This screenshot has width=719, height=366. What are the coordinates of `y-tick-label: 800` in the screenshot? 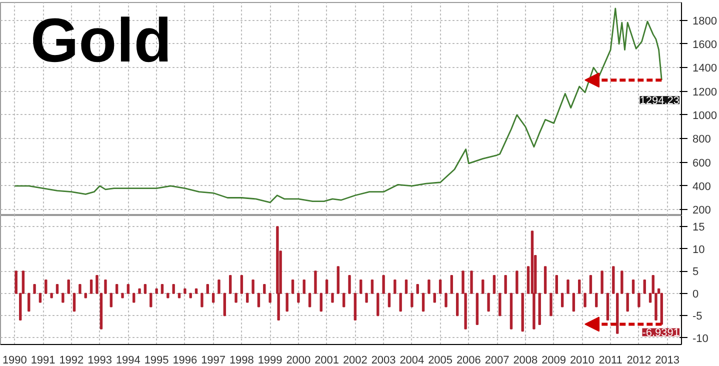 It's located at (701, 140).